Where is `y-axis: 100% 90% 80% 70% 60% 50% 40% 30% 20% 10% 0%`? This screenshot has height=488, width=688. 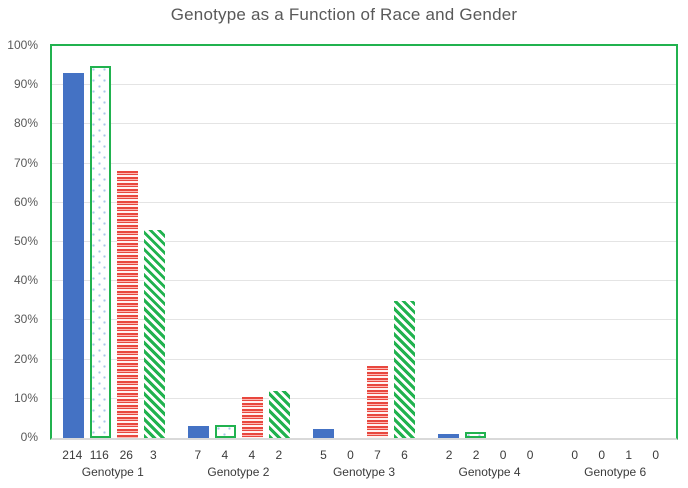 y-axis: 100% 90% 80% 70% 60% 50% 40% 30% 20% 10% 0% is located at coordinates (22, 241).